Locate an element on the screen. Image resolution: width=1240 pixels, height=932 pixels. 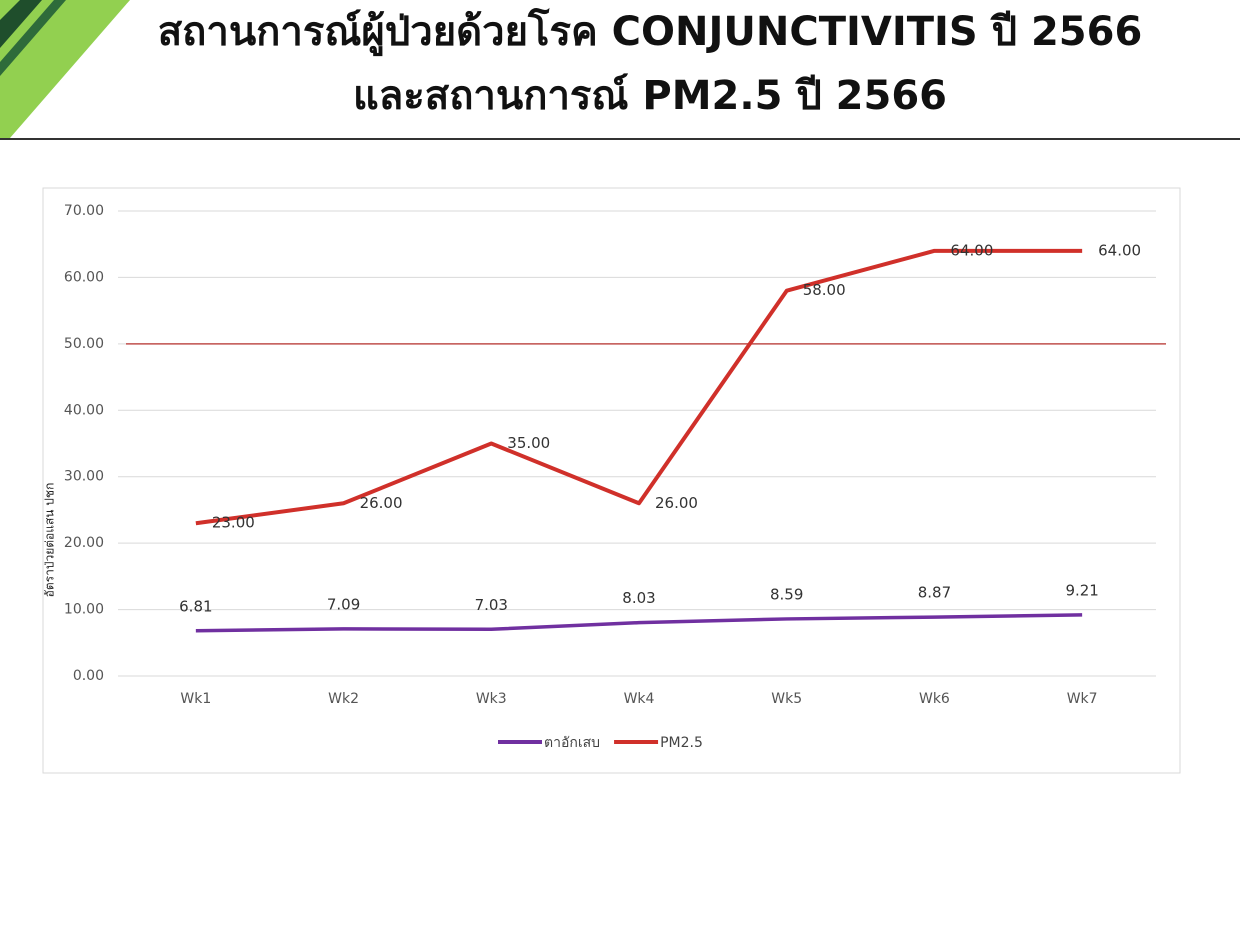
data-label: 8.87 is located at coordinates (934, 593).